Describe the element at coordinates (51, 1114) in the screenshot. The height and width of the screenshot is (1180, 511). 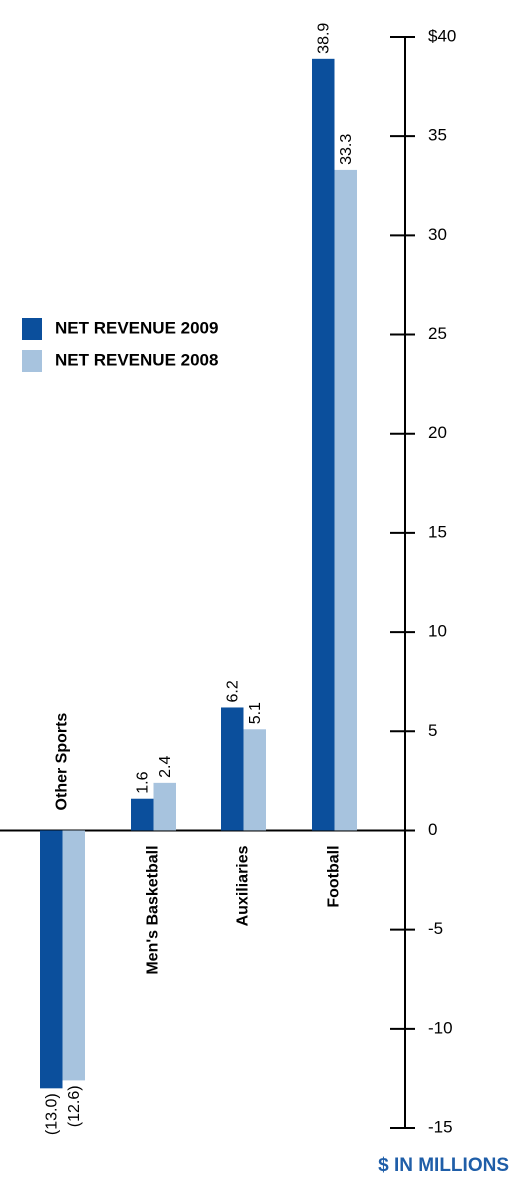
I see `value-label: (13.0)` at that location.